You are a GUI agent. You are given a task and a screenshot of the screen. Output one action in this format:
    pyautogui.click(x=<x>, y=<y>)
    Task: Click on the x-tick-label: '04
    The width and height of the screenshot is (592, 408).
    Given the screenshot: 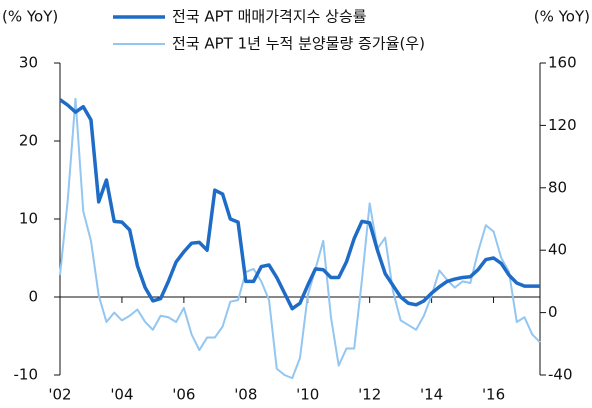 What is the action you would take?
    pyautogui.click(x=121, y=395)
    